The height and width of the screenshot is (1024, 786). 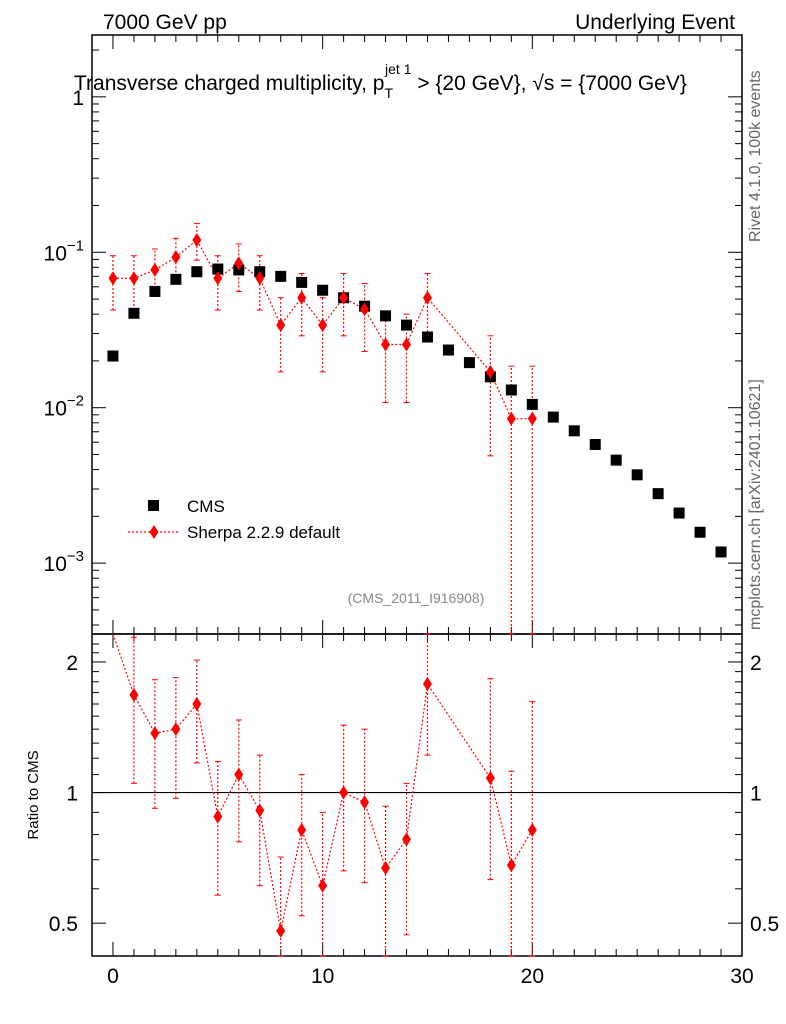 What do you see at coordinates (764, 924) in the screenshot?
I see `ratio-y-tick-label-right: 0.5` at bounding box center [764, 924].